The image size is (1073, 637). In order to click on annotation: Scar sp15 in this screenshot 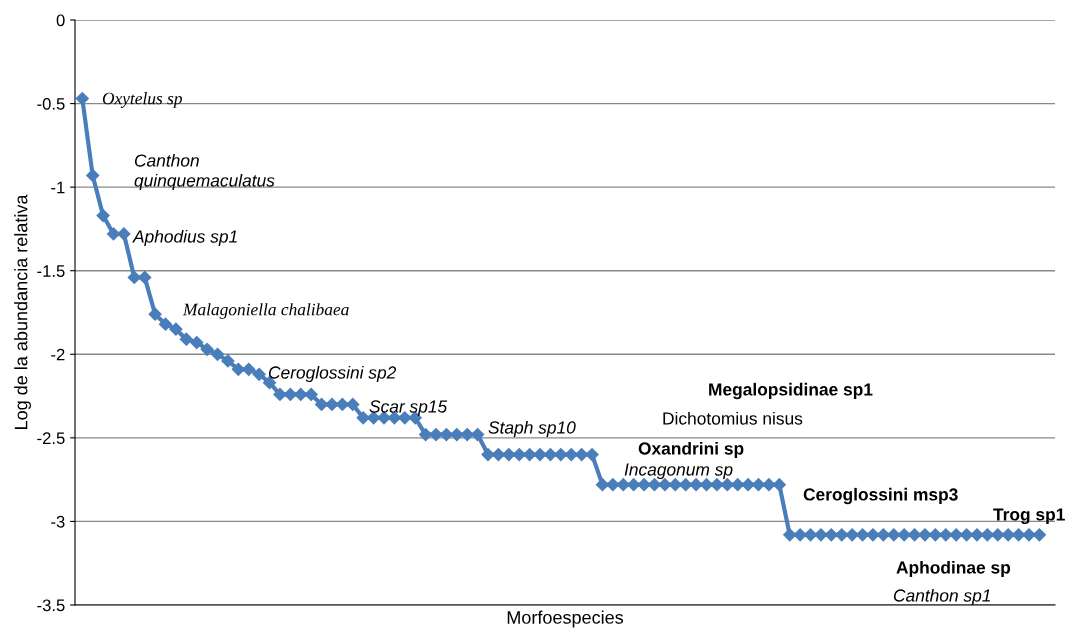, I will do `click(408, 408)`.